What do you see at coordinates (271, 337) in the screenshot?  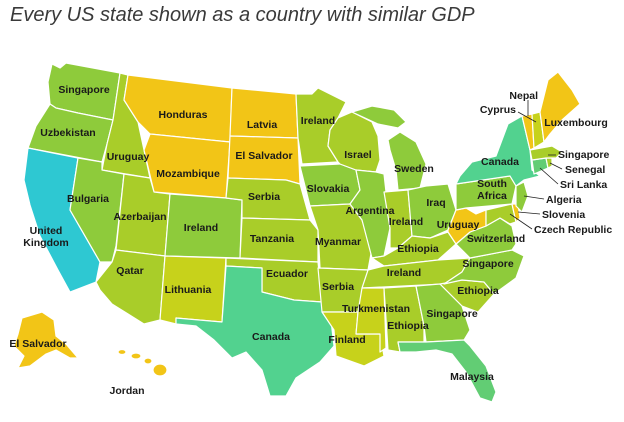 I see `label-texas: Canada` at bounding box center [271, 337].